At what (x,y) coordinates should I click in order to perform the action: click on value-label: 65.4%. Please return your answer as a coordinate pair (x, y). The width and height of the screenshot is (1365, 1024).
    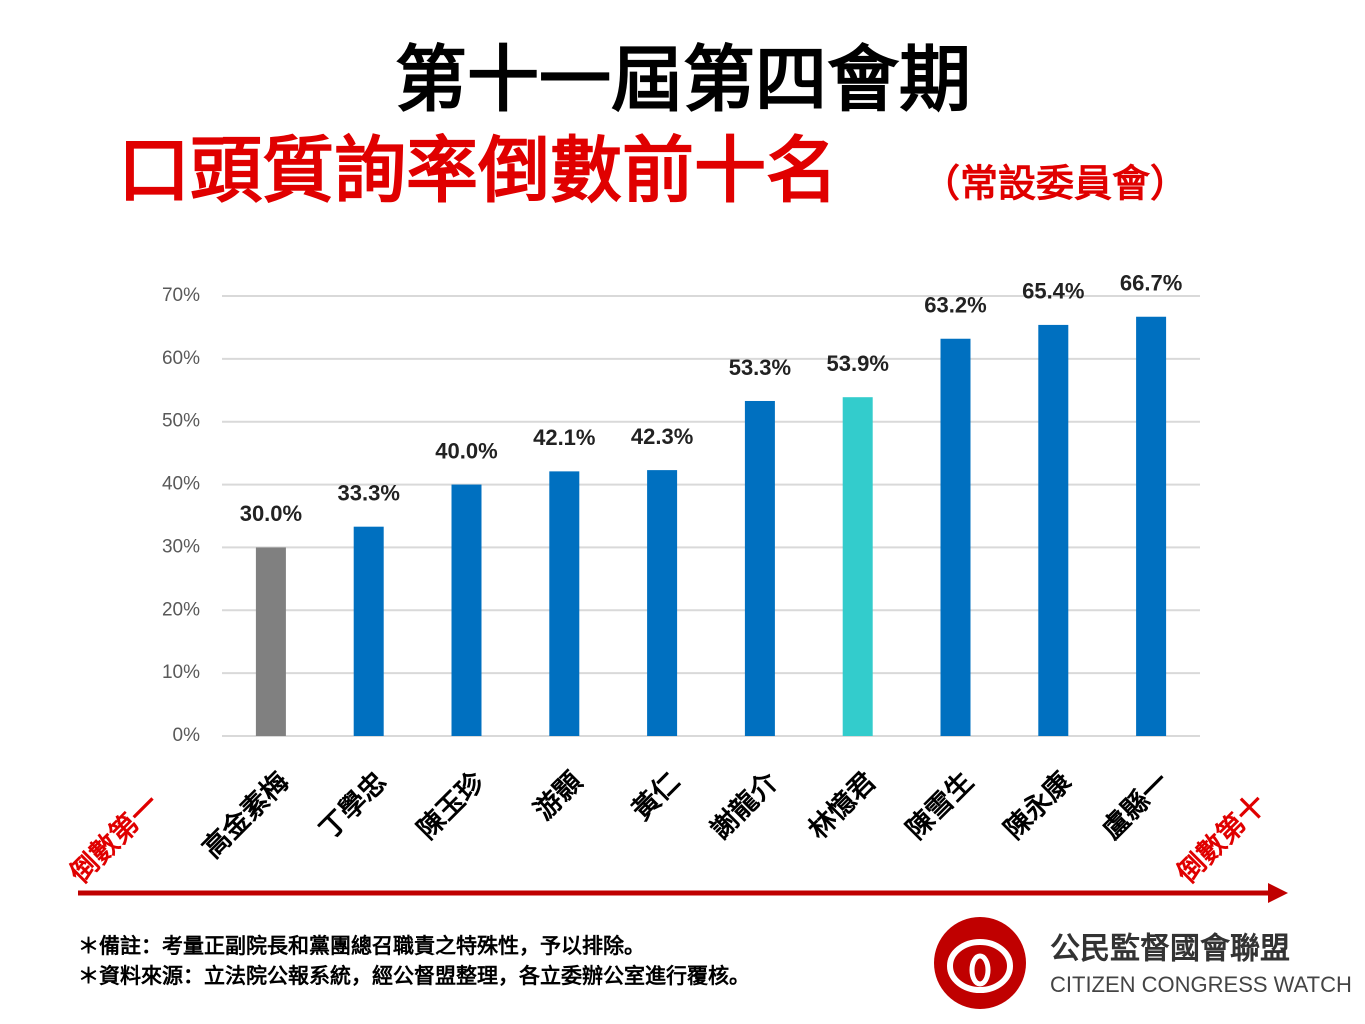
    Looking at the image, I should click on (1053, 291).